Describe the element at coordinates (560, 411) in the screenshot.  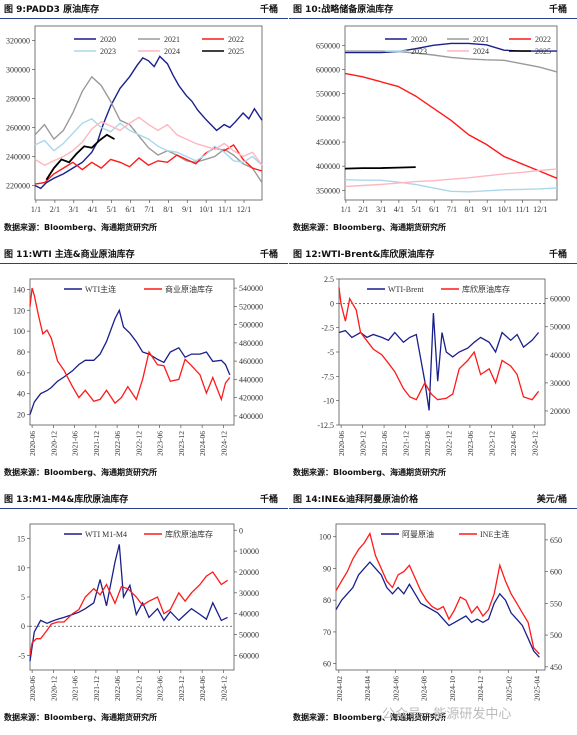
I see `y-right-tick-label: 20000` at that location.